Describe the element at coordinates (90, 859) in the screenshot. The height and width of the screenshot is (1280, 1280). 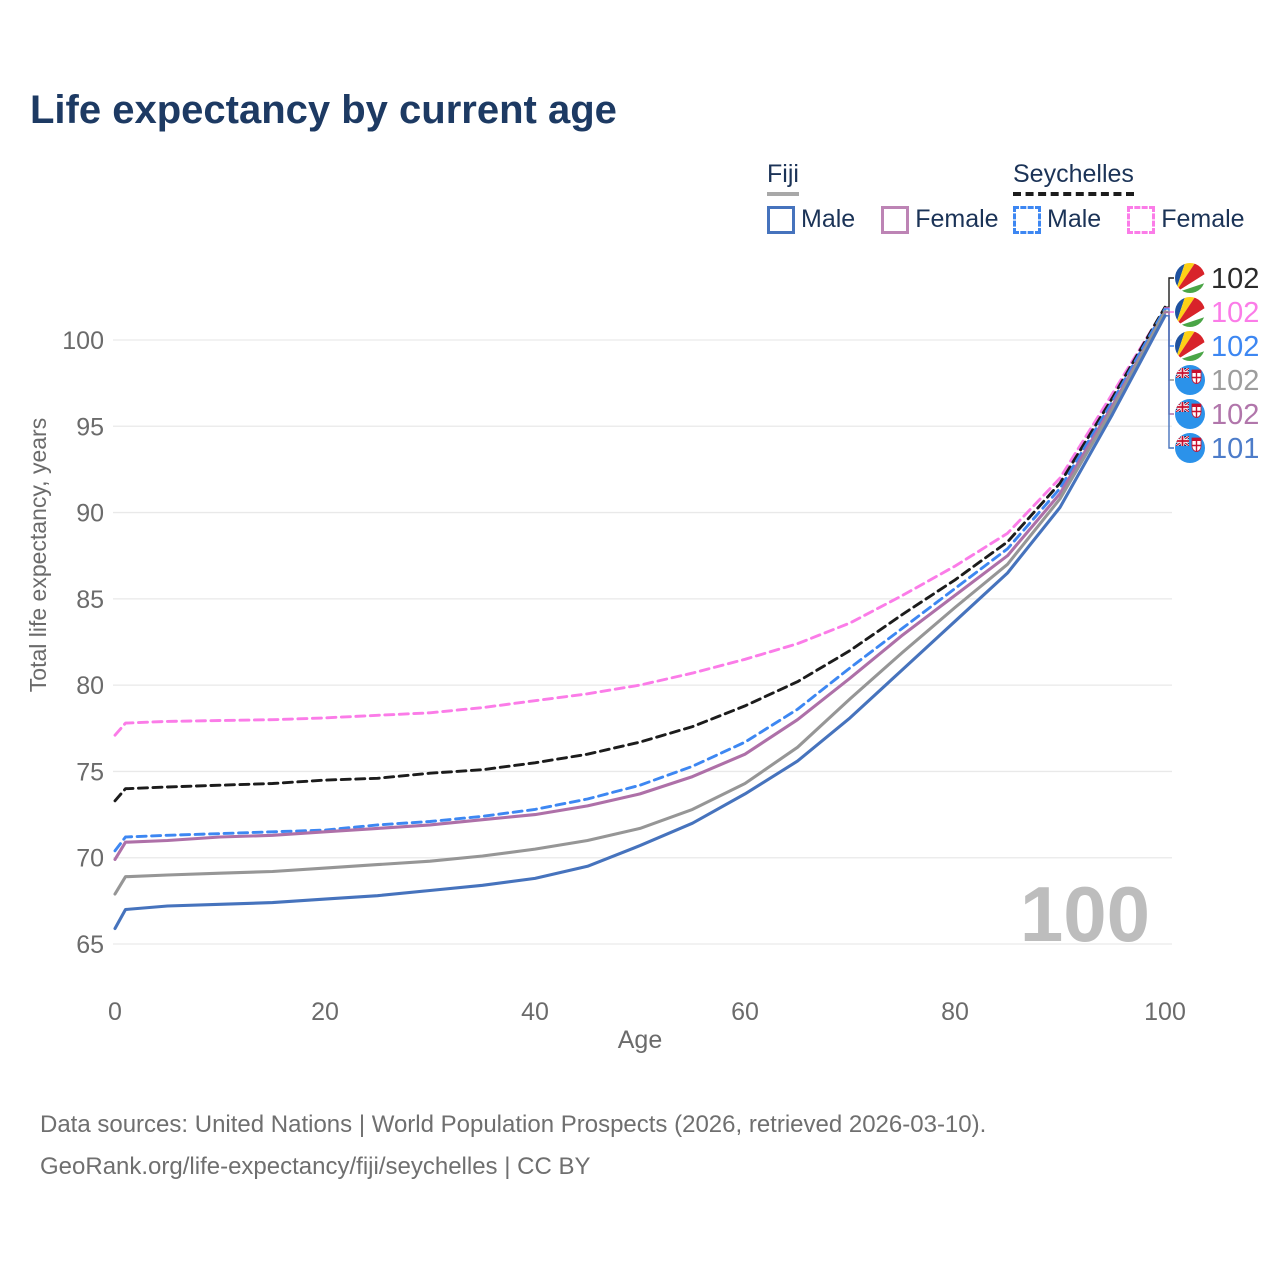
I see `y-tick-label: 70` at that location.